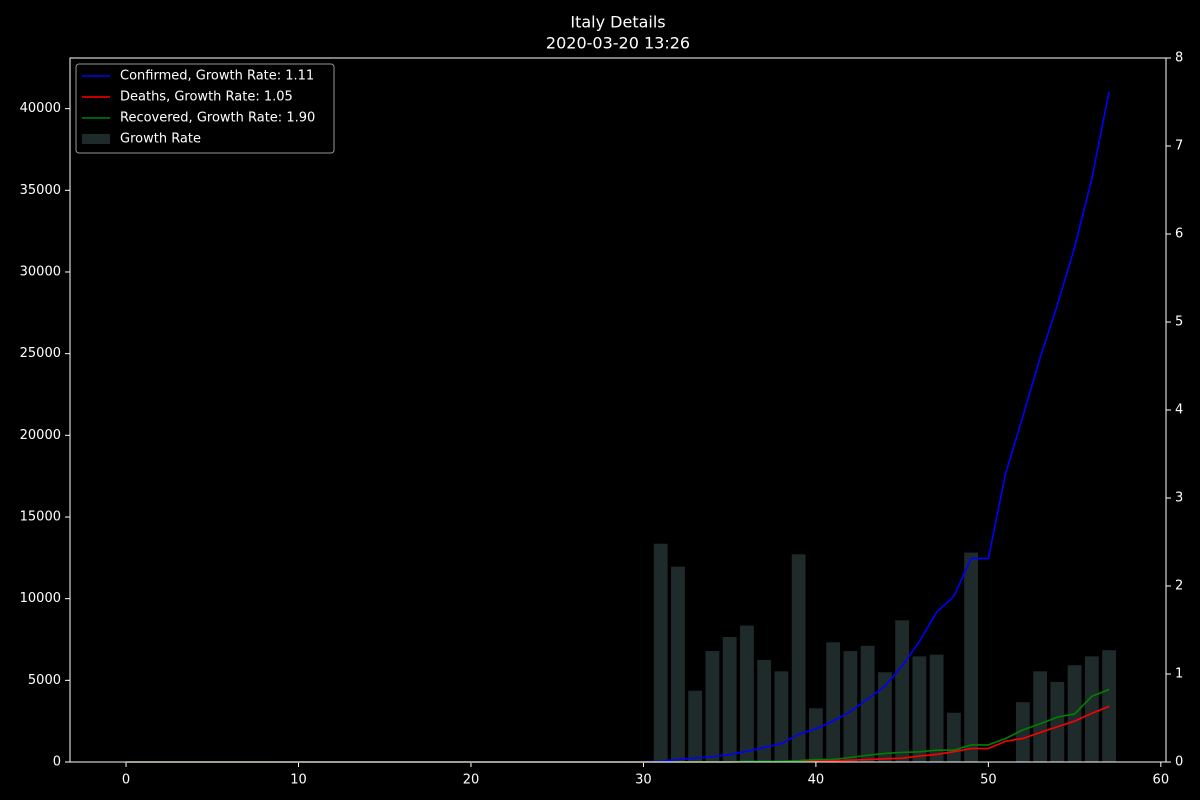 The width and height of the screenshot is (1200, 800). Describe the element at coordinates (816, 780) in the screenshot. I see `x-tick-label: 40` at that location.